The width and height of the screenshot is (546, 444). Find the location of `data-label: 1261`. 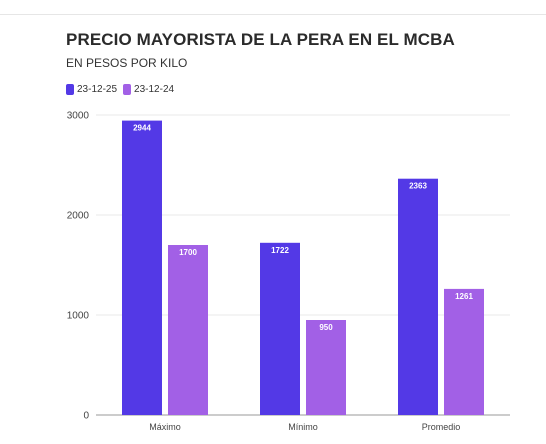

data-label: 1261 is located at coordinates (464, 296).